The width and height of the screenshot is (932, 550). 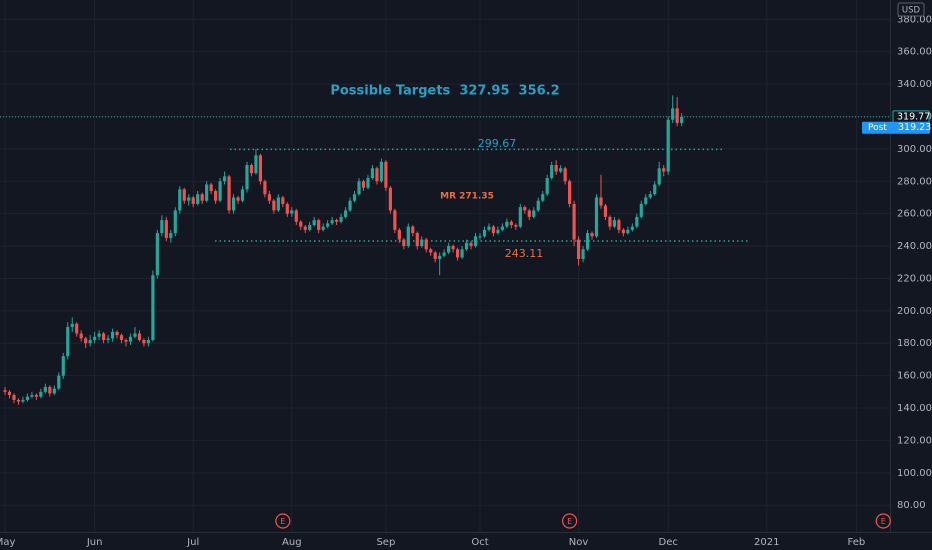 I want to click on last-price-label: 319.77, so click(x=913, y=116).